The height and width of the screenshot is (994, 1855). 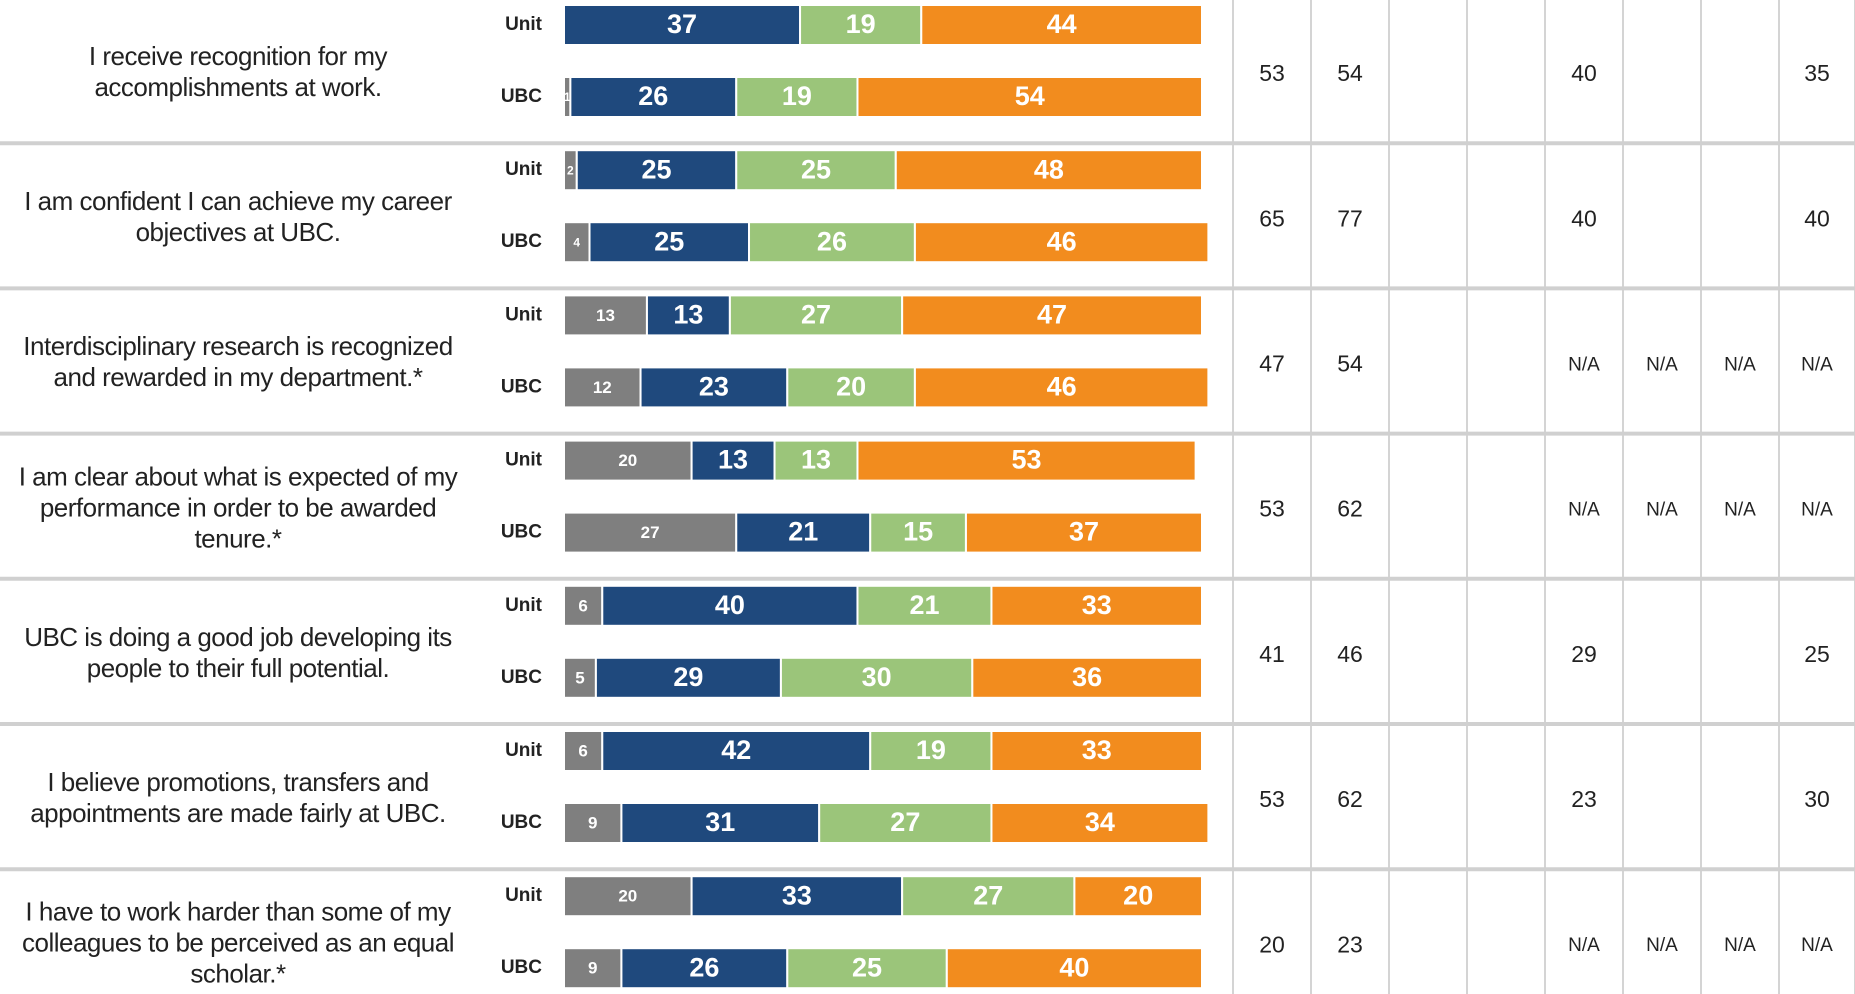 What do you see at coordinates (567, 97) in the screenshot?
I see `segment-label: 1` at bounding box center [567, 97].